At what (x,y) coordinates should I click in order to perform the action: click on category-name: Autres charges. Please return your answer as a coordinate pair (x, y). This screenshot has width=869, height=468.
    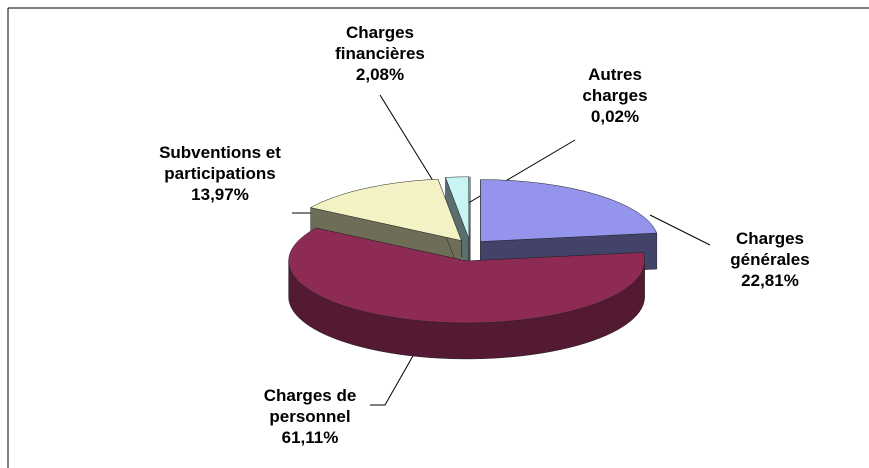
    Looking at the image, I should click on (615, 85).